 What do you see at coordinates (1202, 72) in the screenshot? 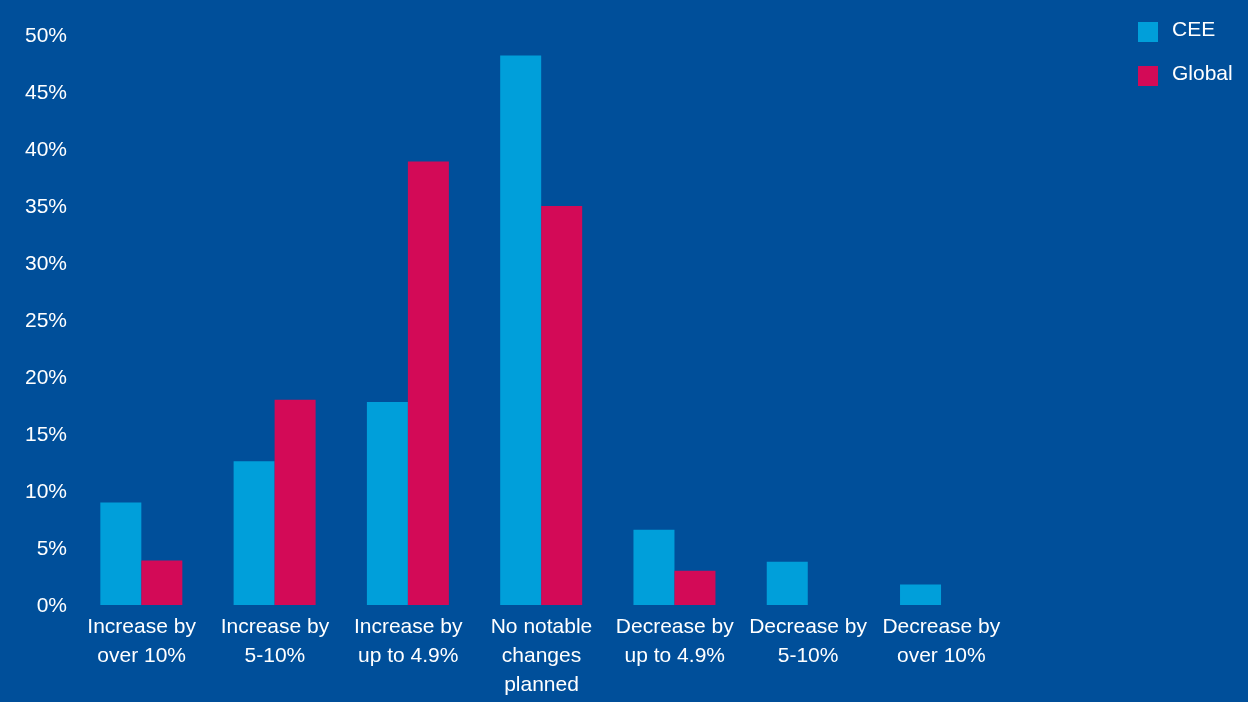
I see `legend-label: Global` at bounding box center [1202, 72].